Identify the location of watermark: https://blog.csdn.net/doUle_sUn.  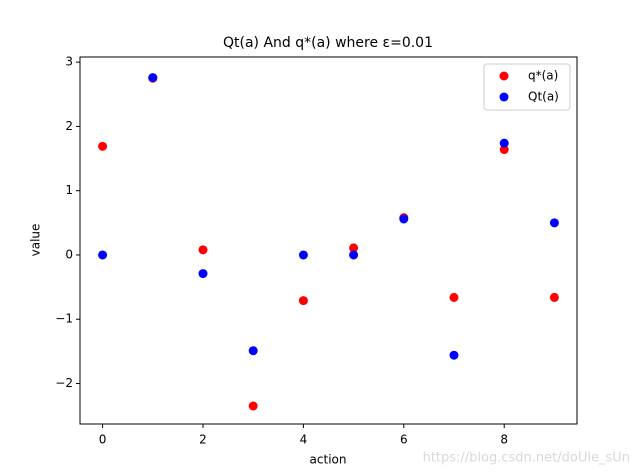
(526, 458).